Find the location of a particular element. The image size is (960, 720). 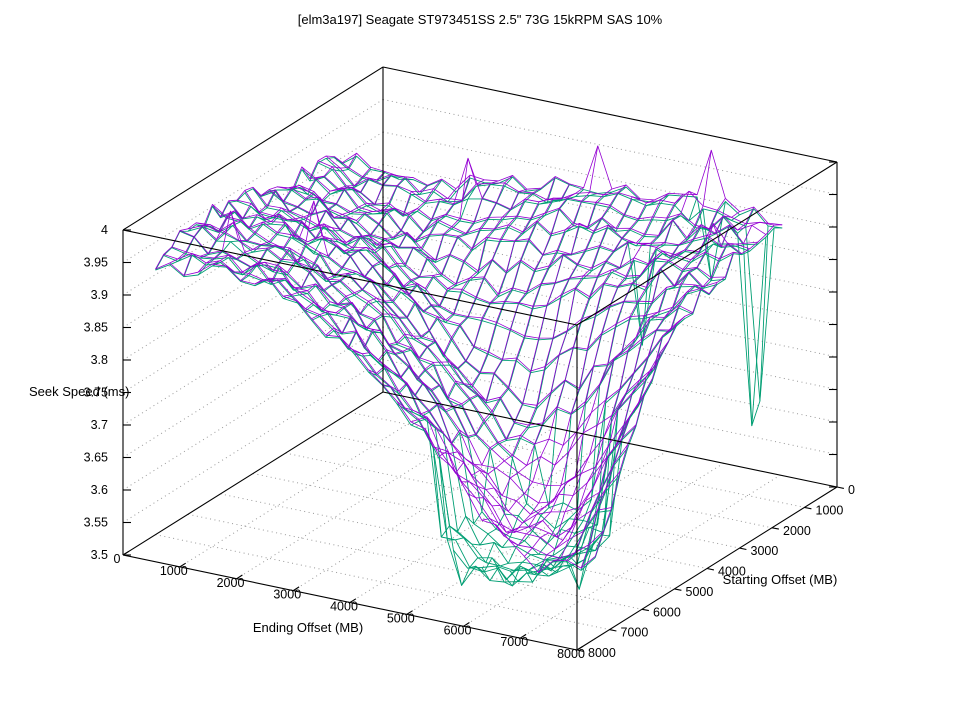

y-tick-label: 2000 is located at coordinates (797, 531).